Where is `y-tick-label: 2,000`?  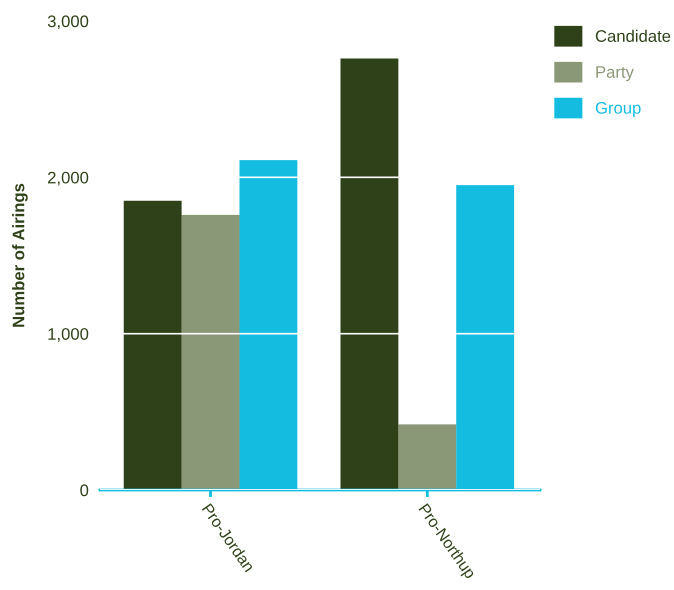 y-tick-label: 2,000 is located at coordinates (68, 179).